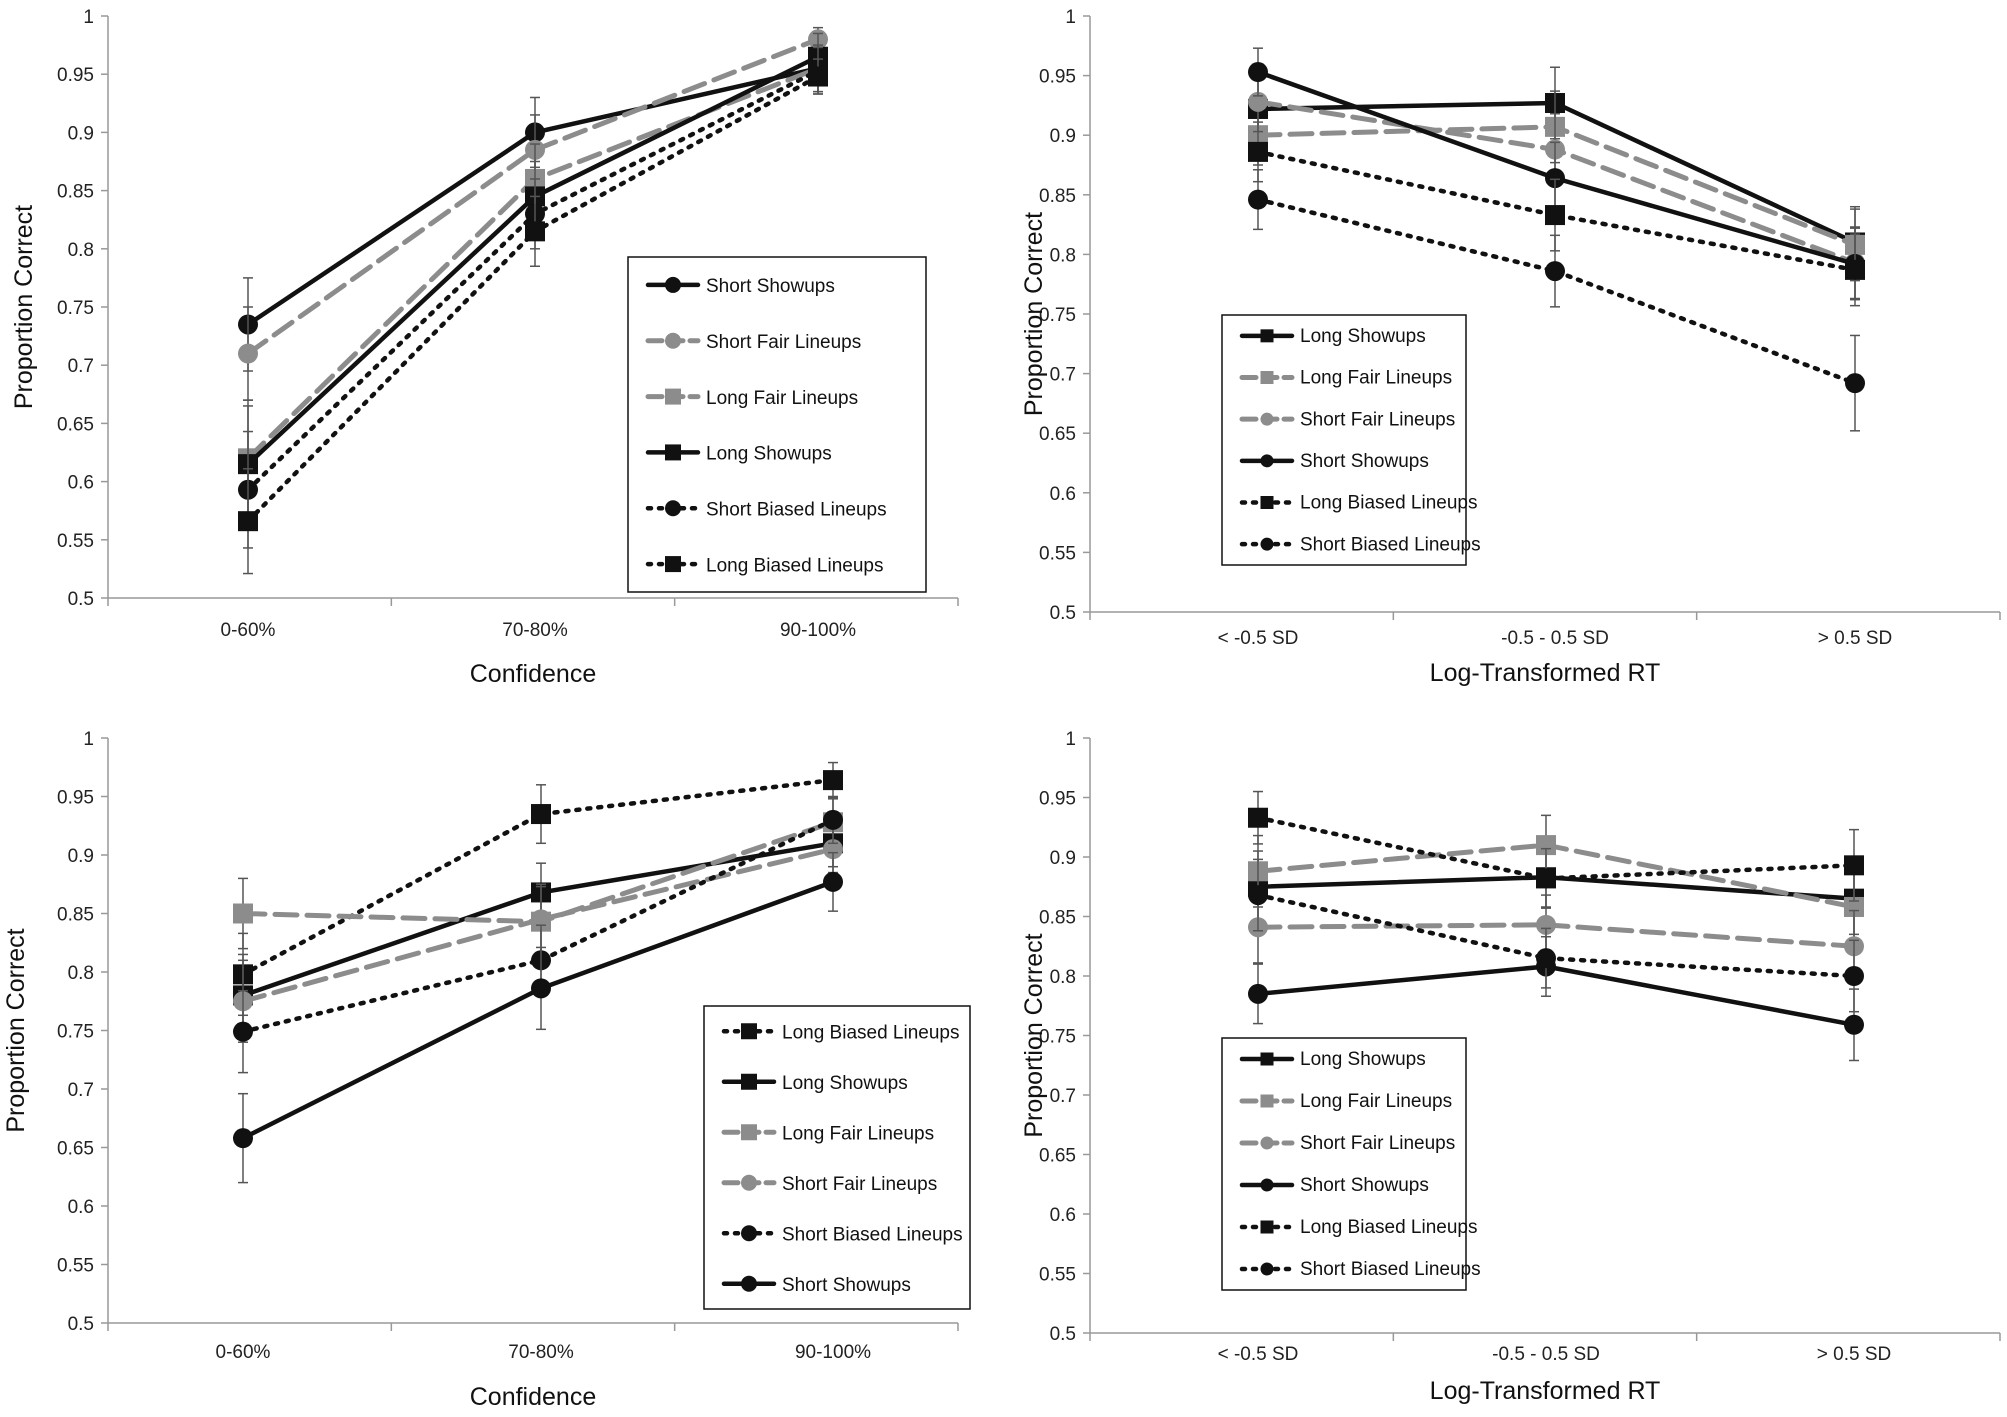  I want to click on x-tick-label: -0.5 - 0.5 SD, so click(1555, 638).